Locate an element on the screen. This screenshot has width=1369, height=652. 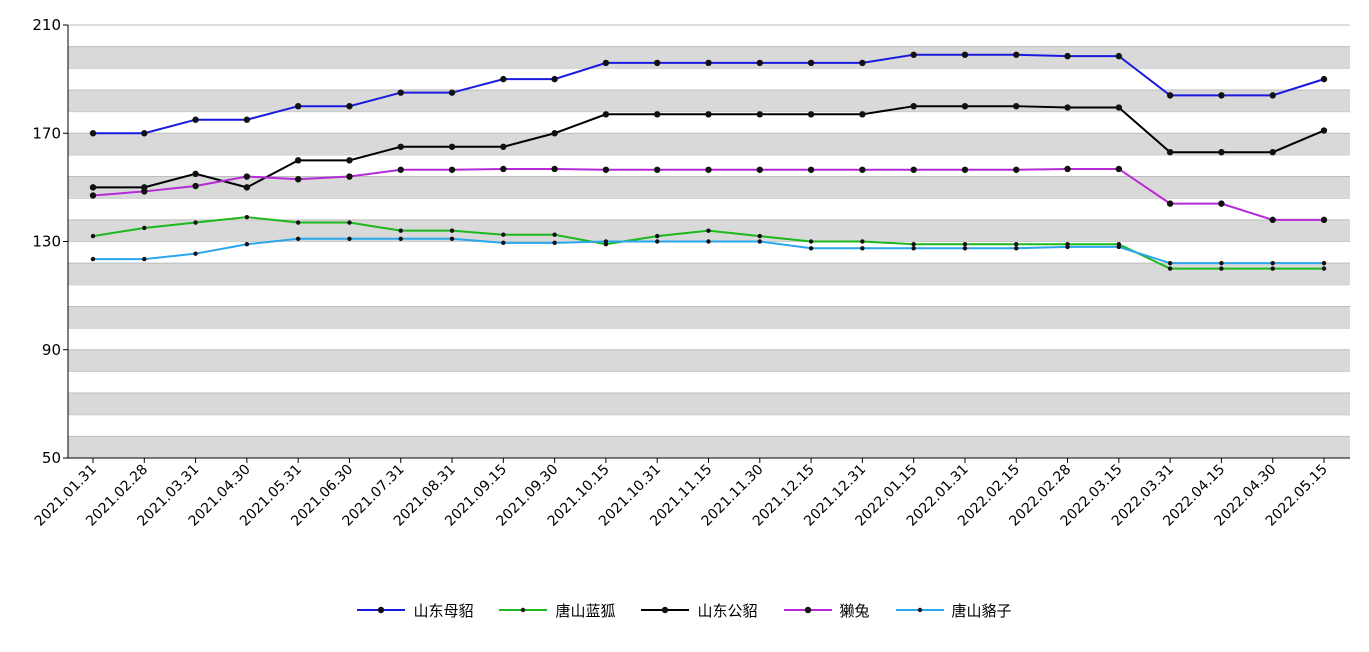
y-tick-label: 90 is located at coordinates (51, 350).